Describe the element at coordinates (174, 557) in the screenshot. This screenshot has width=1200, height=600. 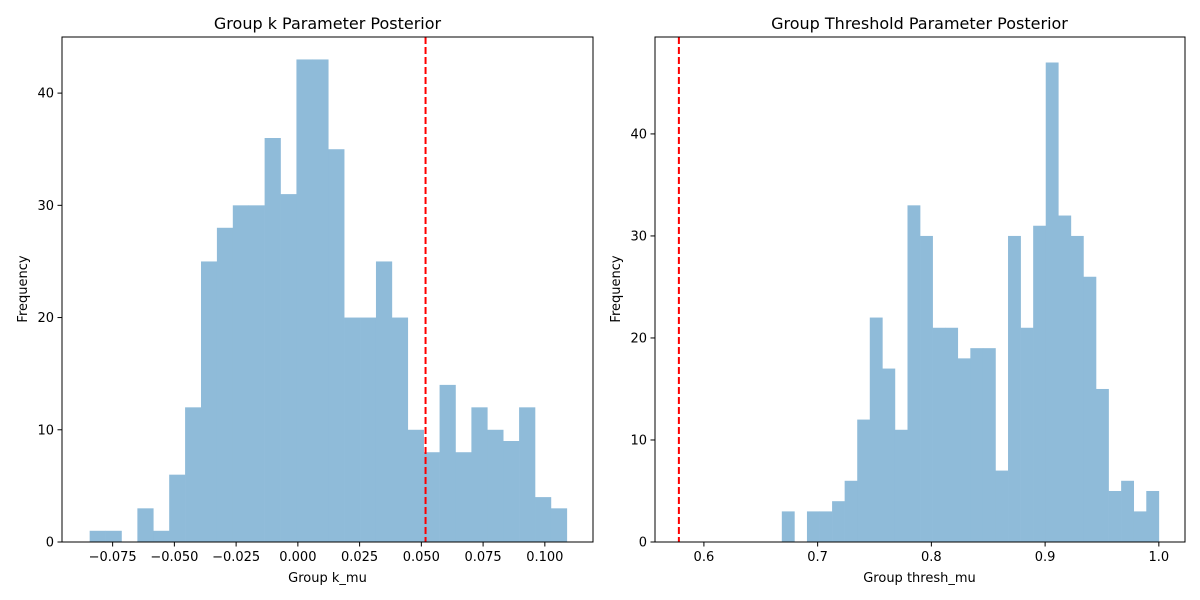
I see `x-tick-label: −0.050` at that location.